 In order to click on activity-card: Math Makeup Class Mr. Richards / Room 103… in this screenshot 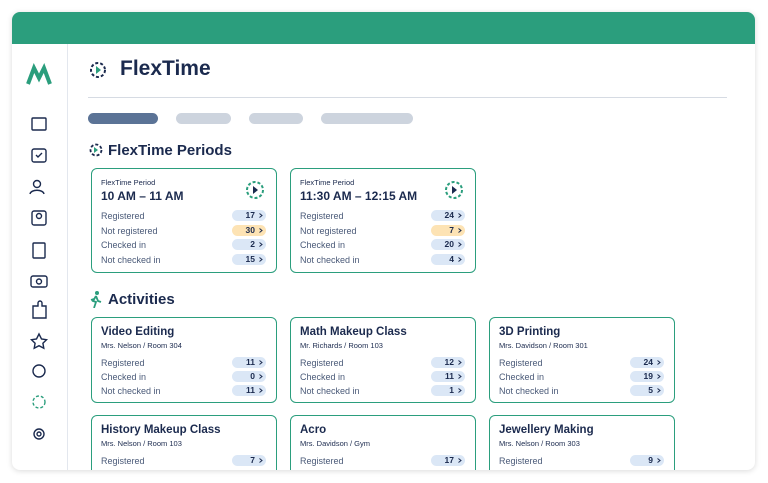, I will do `click(383, 360)`.